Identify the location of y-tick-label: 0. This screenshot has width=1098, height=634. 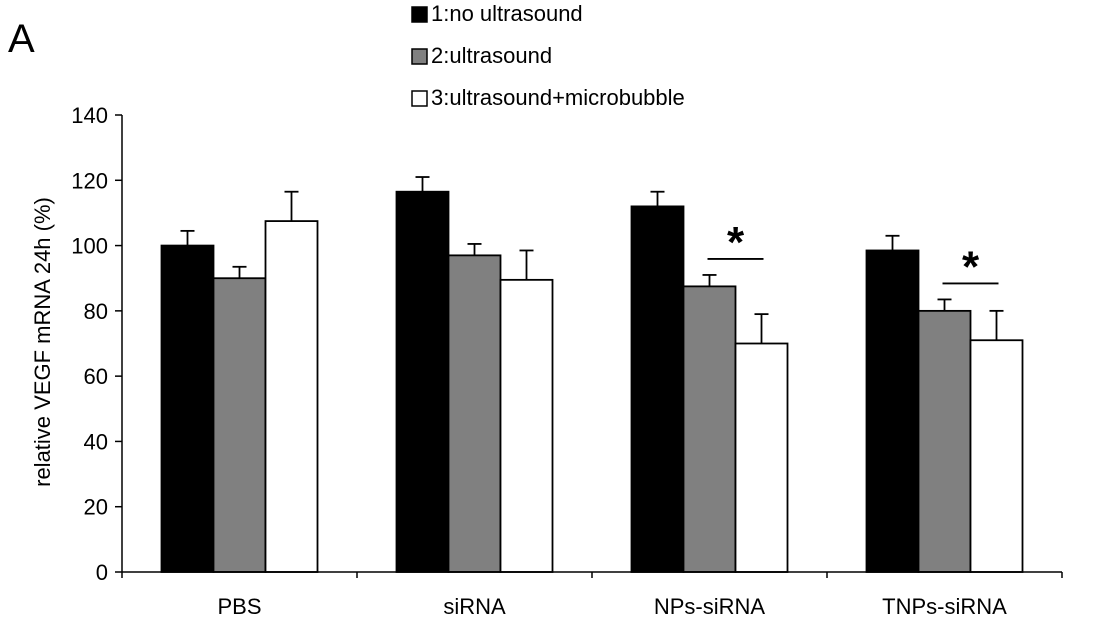
(102, 572).